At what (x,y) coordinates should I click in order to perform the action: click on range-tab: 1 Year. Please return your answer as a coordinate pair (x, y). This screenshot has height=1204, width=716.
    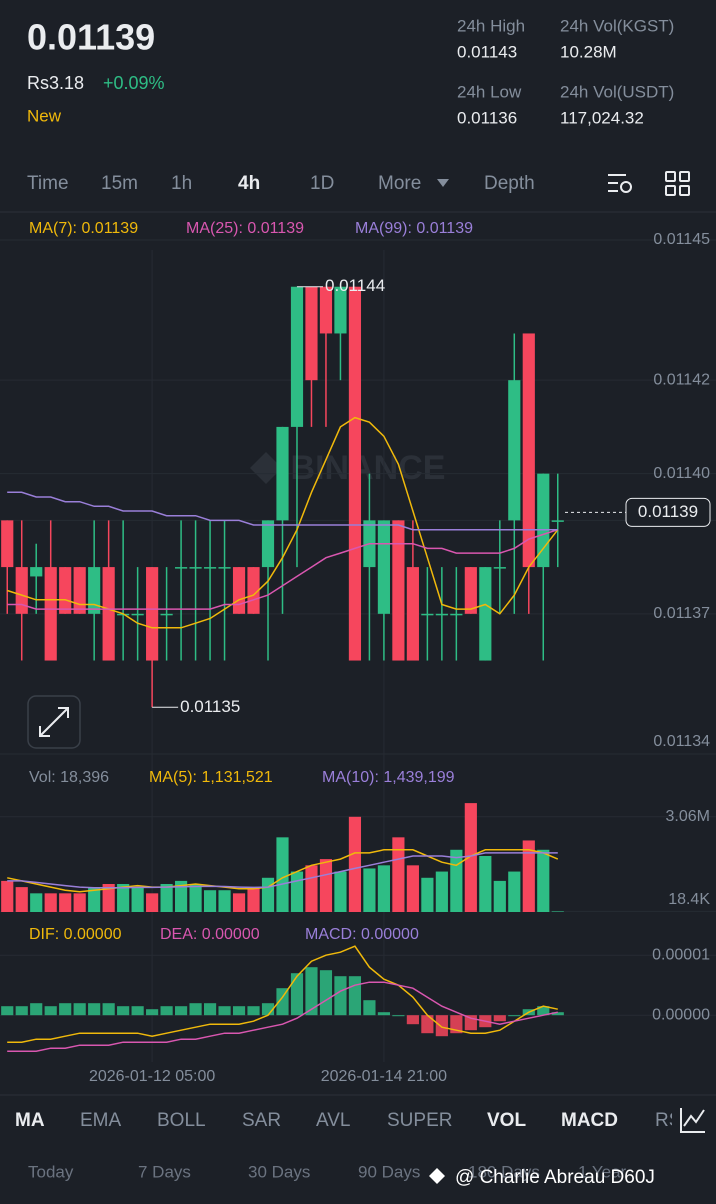
    Looking at the image, I should click on (602, 1171).